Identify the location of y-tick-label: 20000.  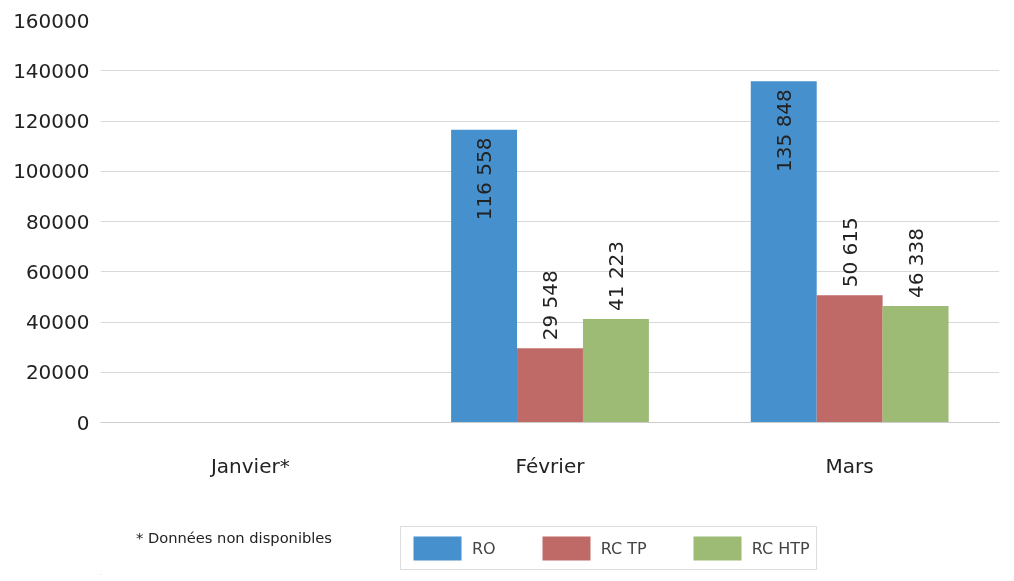
(57, 372).